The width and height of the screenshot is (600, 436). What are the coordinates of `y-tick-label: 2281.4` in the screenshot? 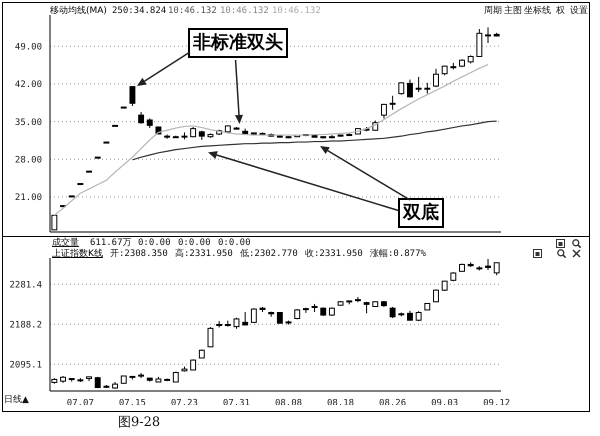 It's located at (25, 285).